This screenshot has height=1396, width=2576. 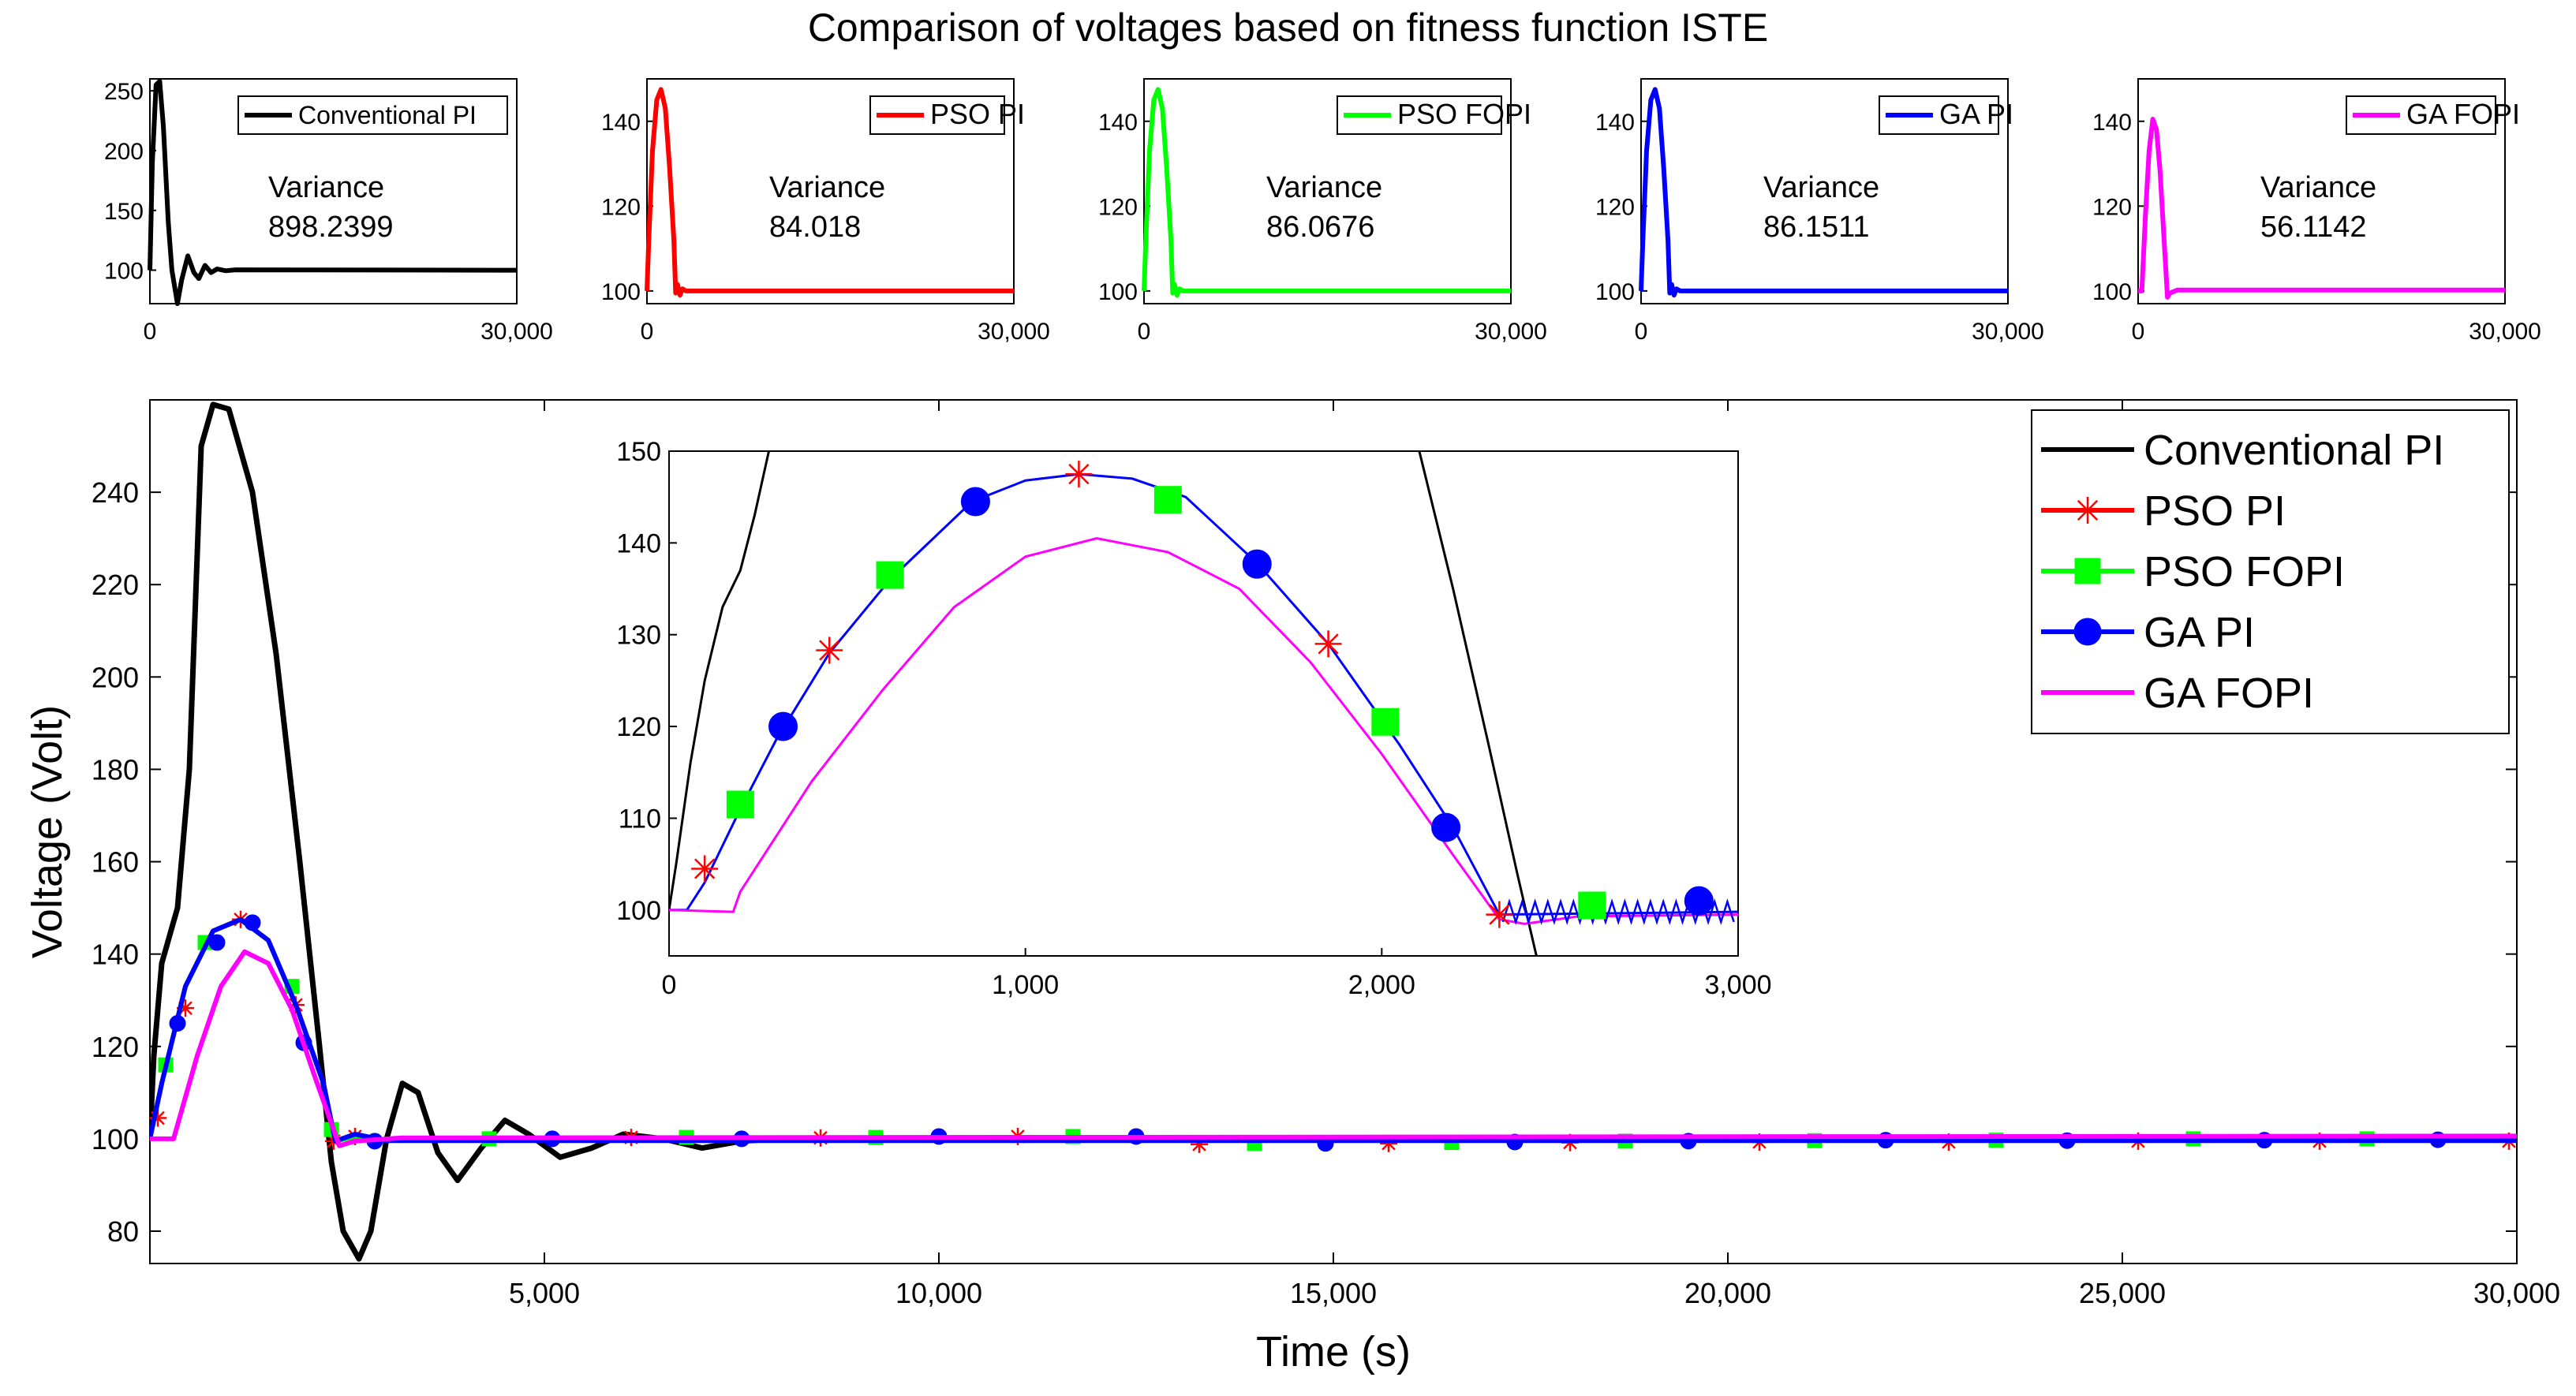 I want to click on series-ga-fopi, so click(x=1333, y=1048).